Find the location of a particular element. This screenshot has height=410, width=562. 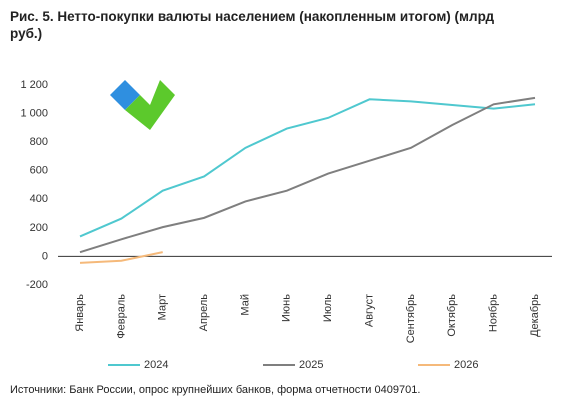

y-tick-label: 0 is located at coordinates (45, 256).